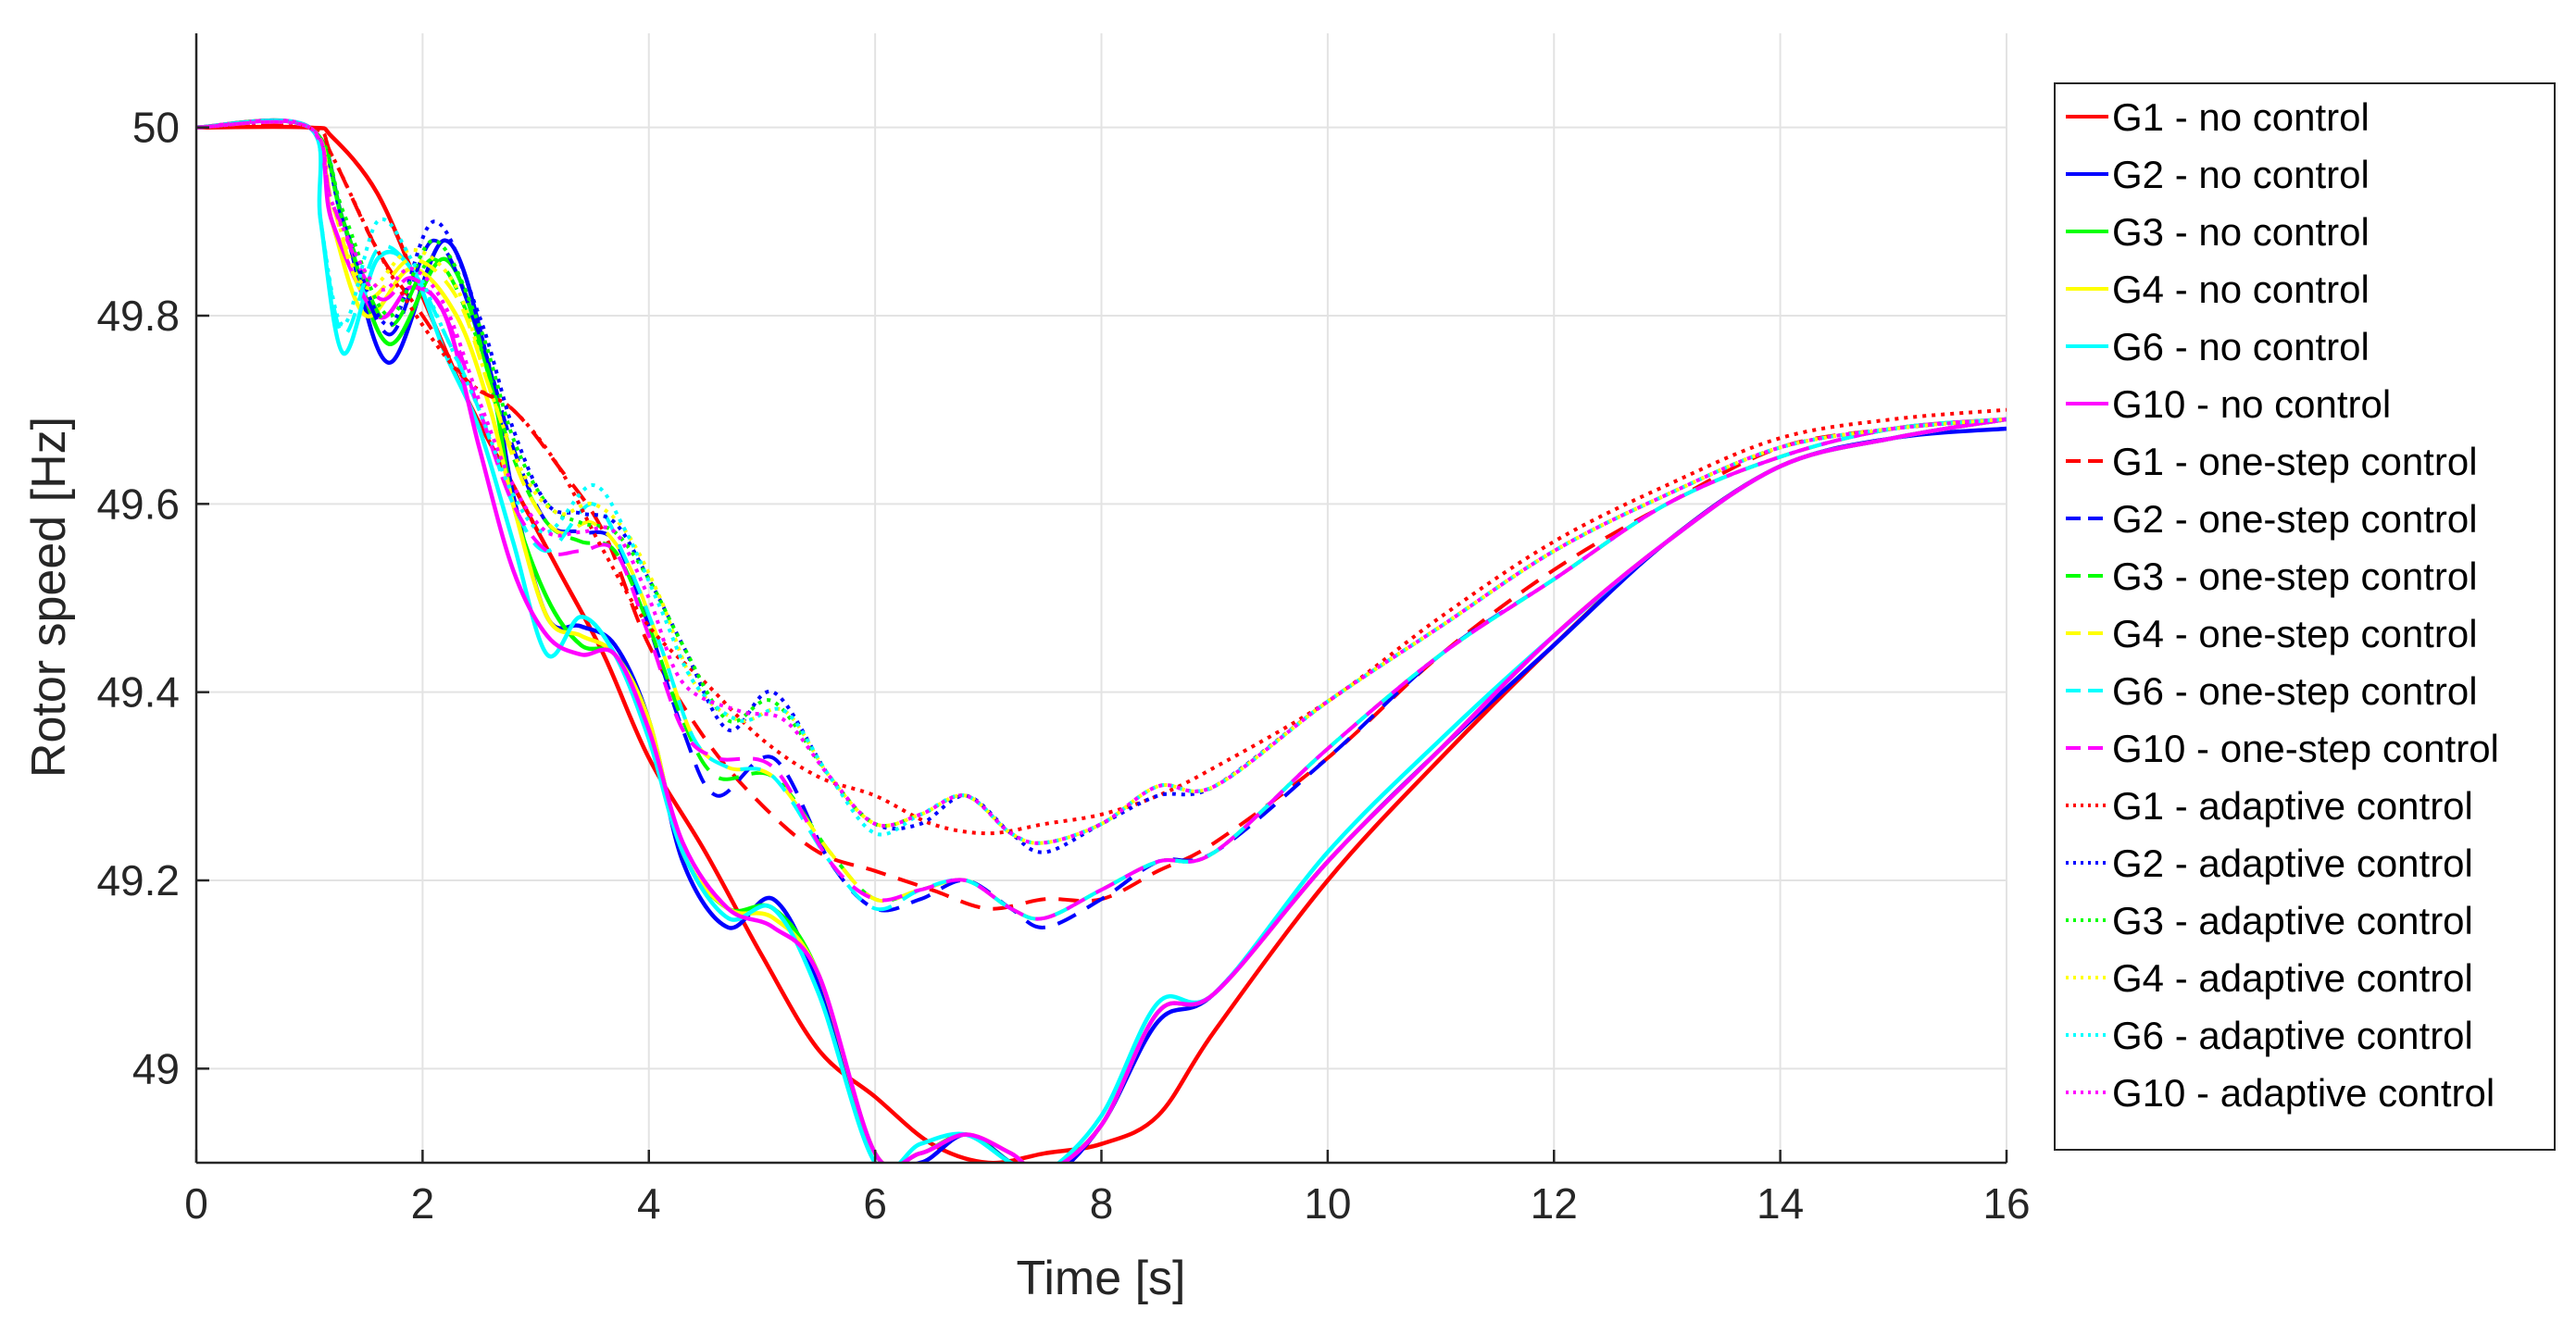  What do you see at coordinates (2241, 232) in the screenshot?
I see `legend-entry-label: G3 - no control` at bounding box center [2241, 232].